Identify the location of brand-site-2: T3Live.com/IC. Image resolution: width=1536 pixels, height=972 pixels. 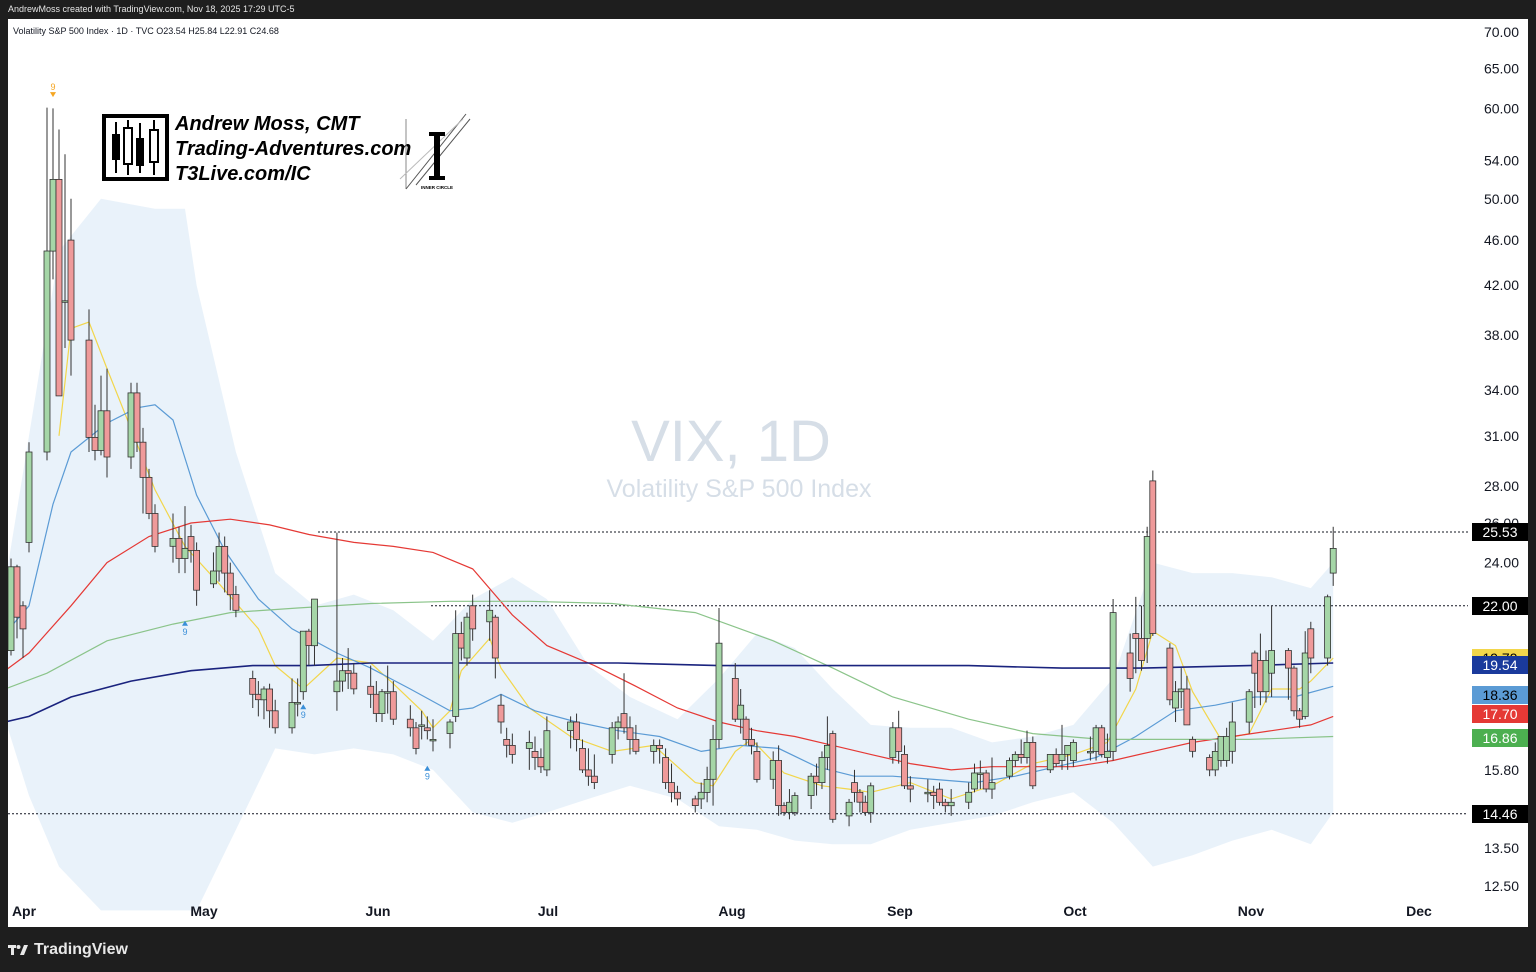
(243, 174).